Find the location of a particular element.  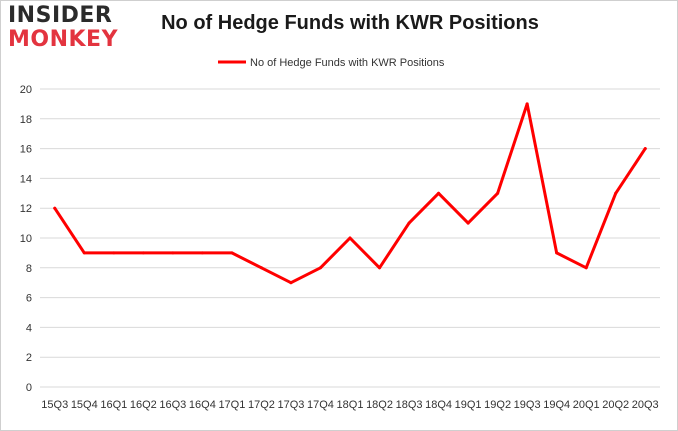

x-tick-label: 20Q1 is located at coordinates (586, 405).